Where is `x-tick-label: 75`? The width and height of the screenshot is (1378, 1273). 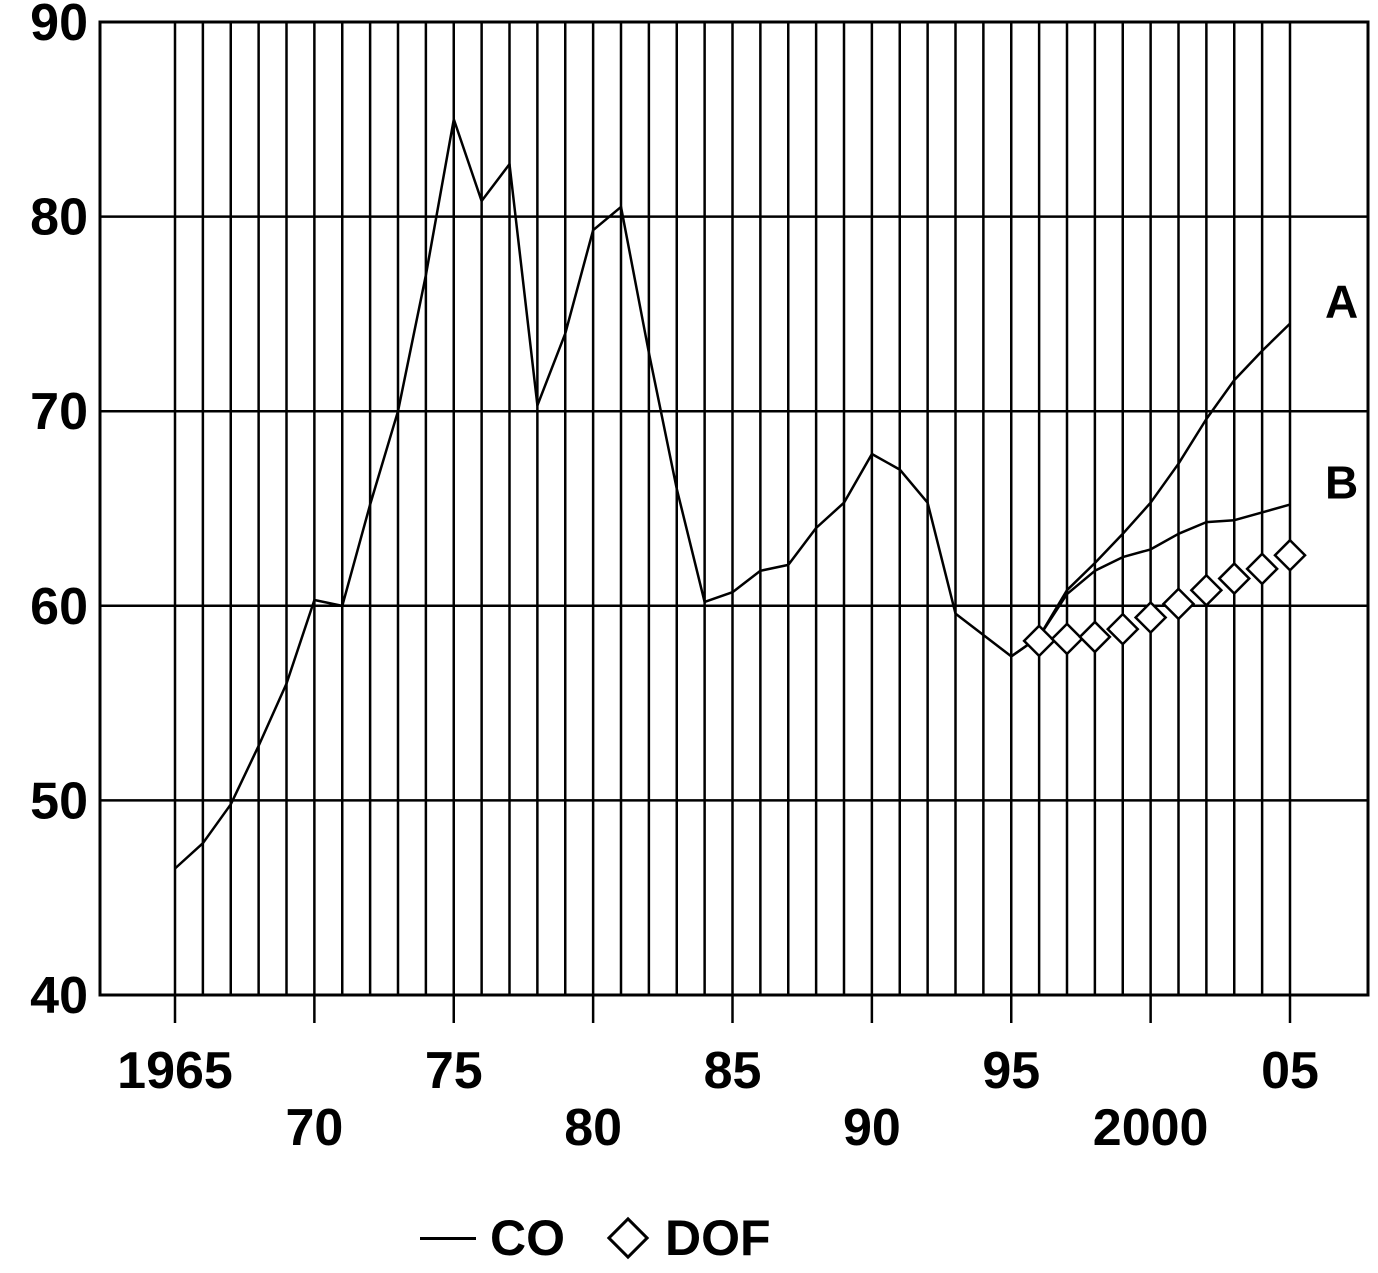
x-tick-label: 75 is located at coordinates (454, 1071).